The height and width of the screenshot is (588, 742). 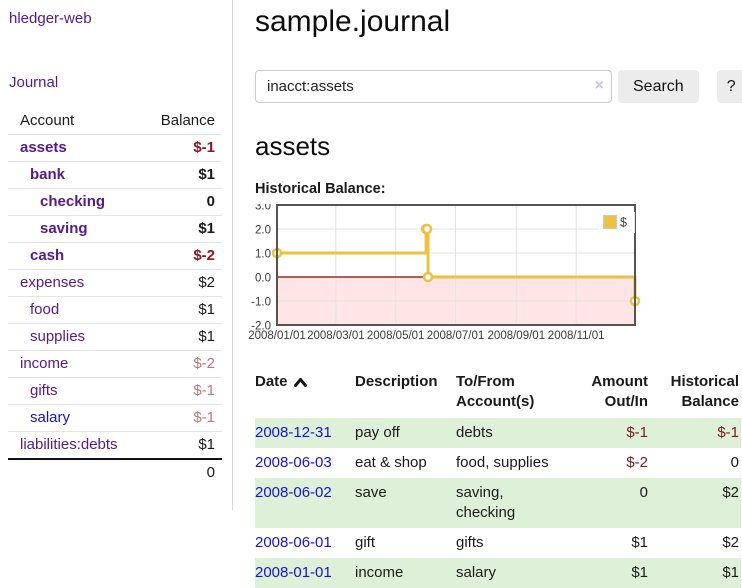 I want to click on svg-text: 2.0, so click(x=263, y=231).